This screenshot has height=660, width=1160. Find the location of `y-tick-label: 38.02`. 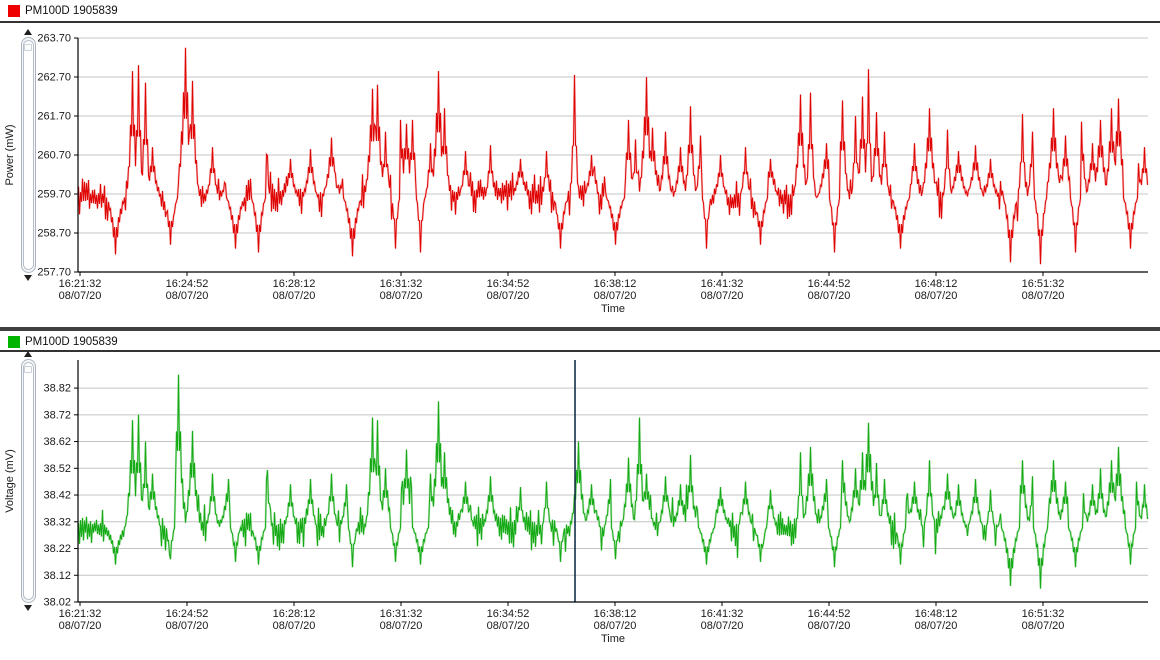

y-tick-label: 38.02 is located at coordinates (57, 603).